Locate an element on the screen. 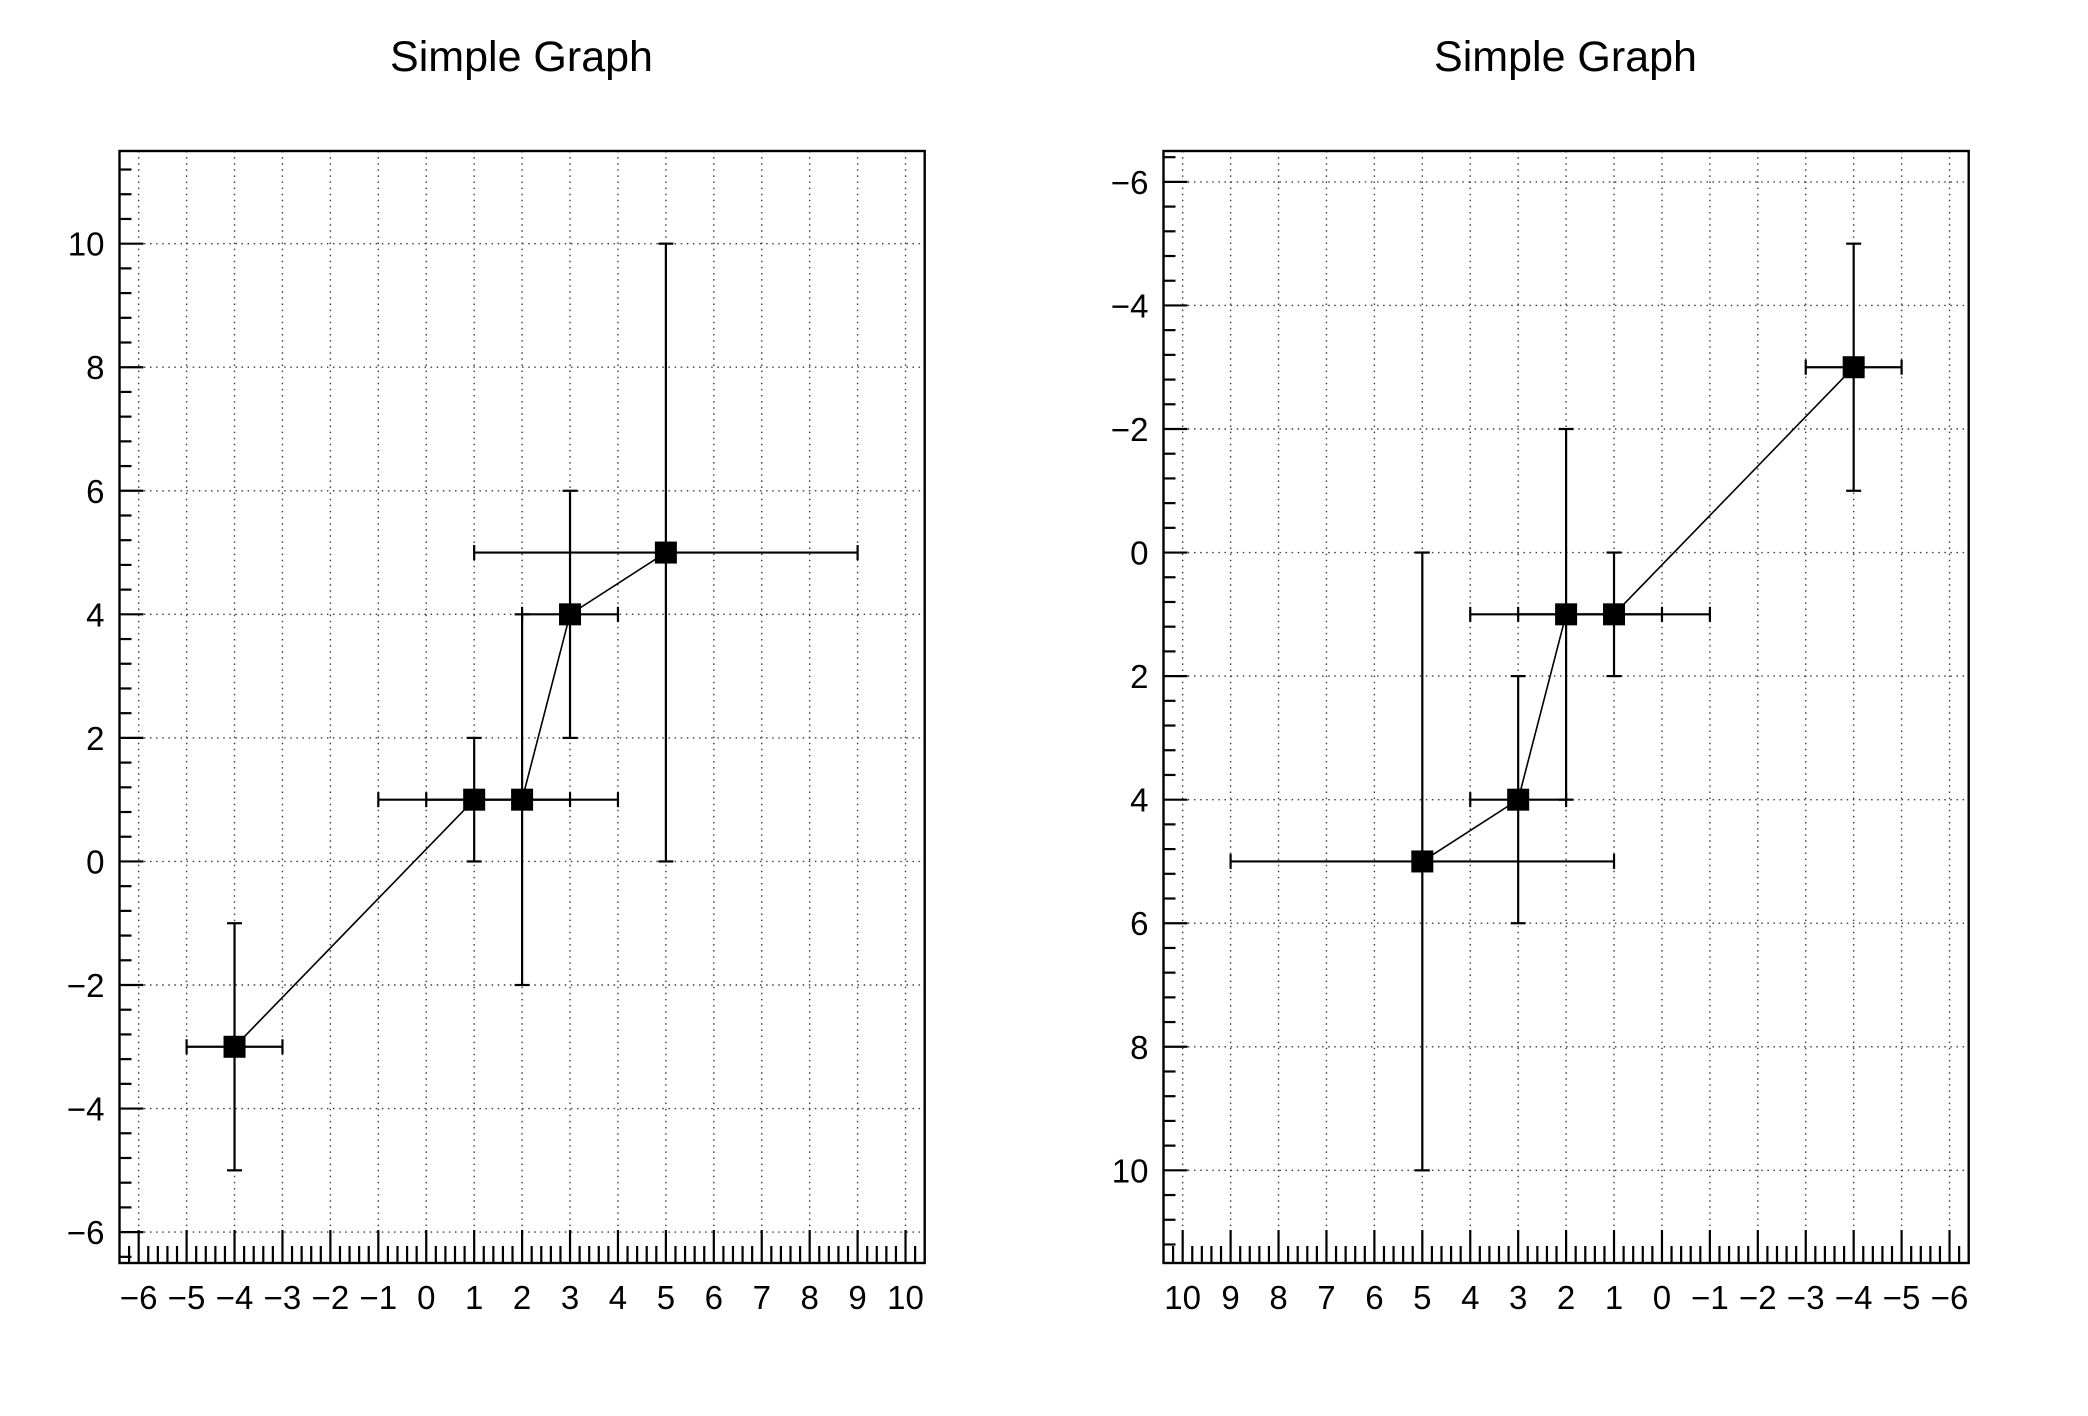 The height and width of the screenshot is (1416, 2088). chart-title-right: Simple Graph is located at coordinates (1565, 57).